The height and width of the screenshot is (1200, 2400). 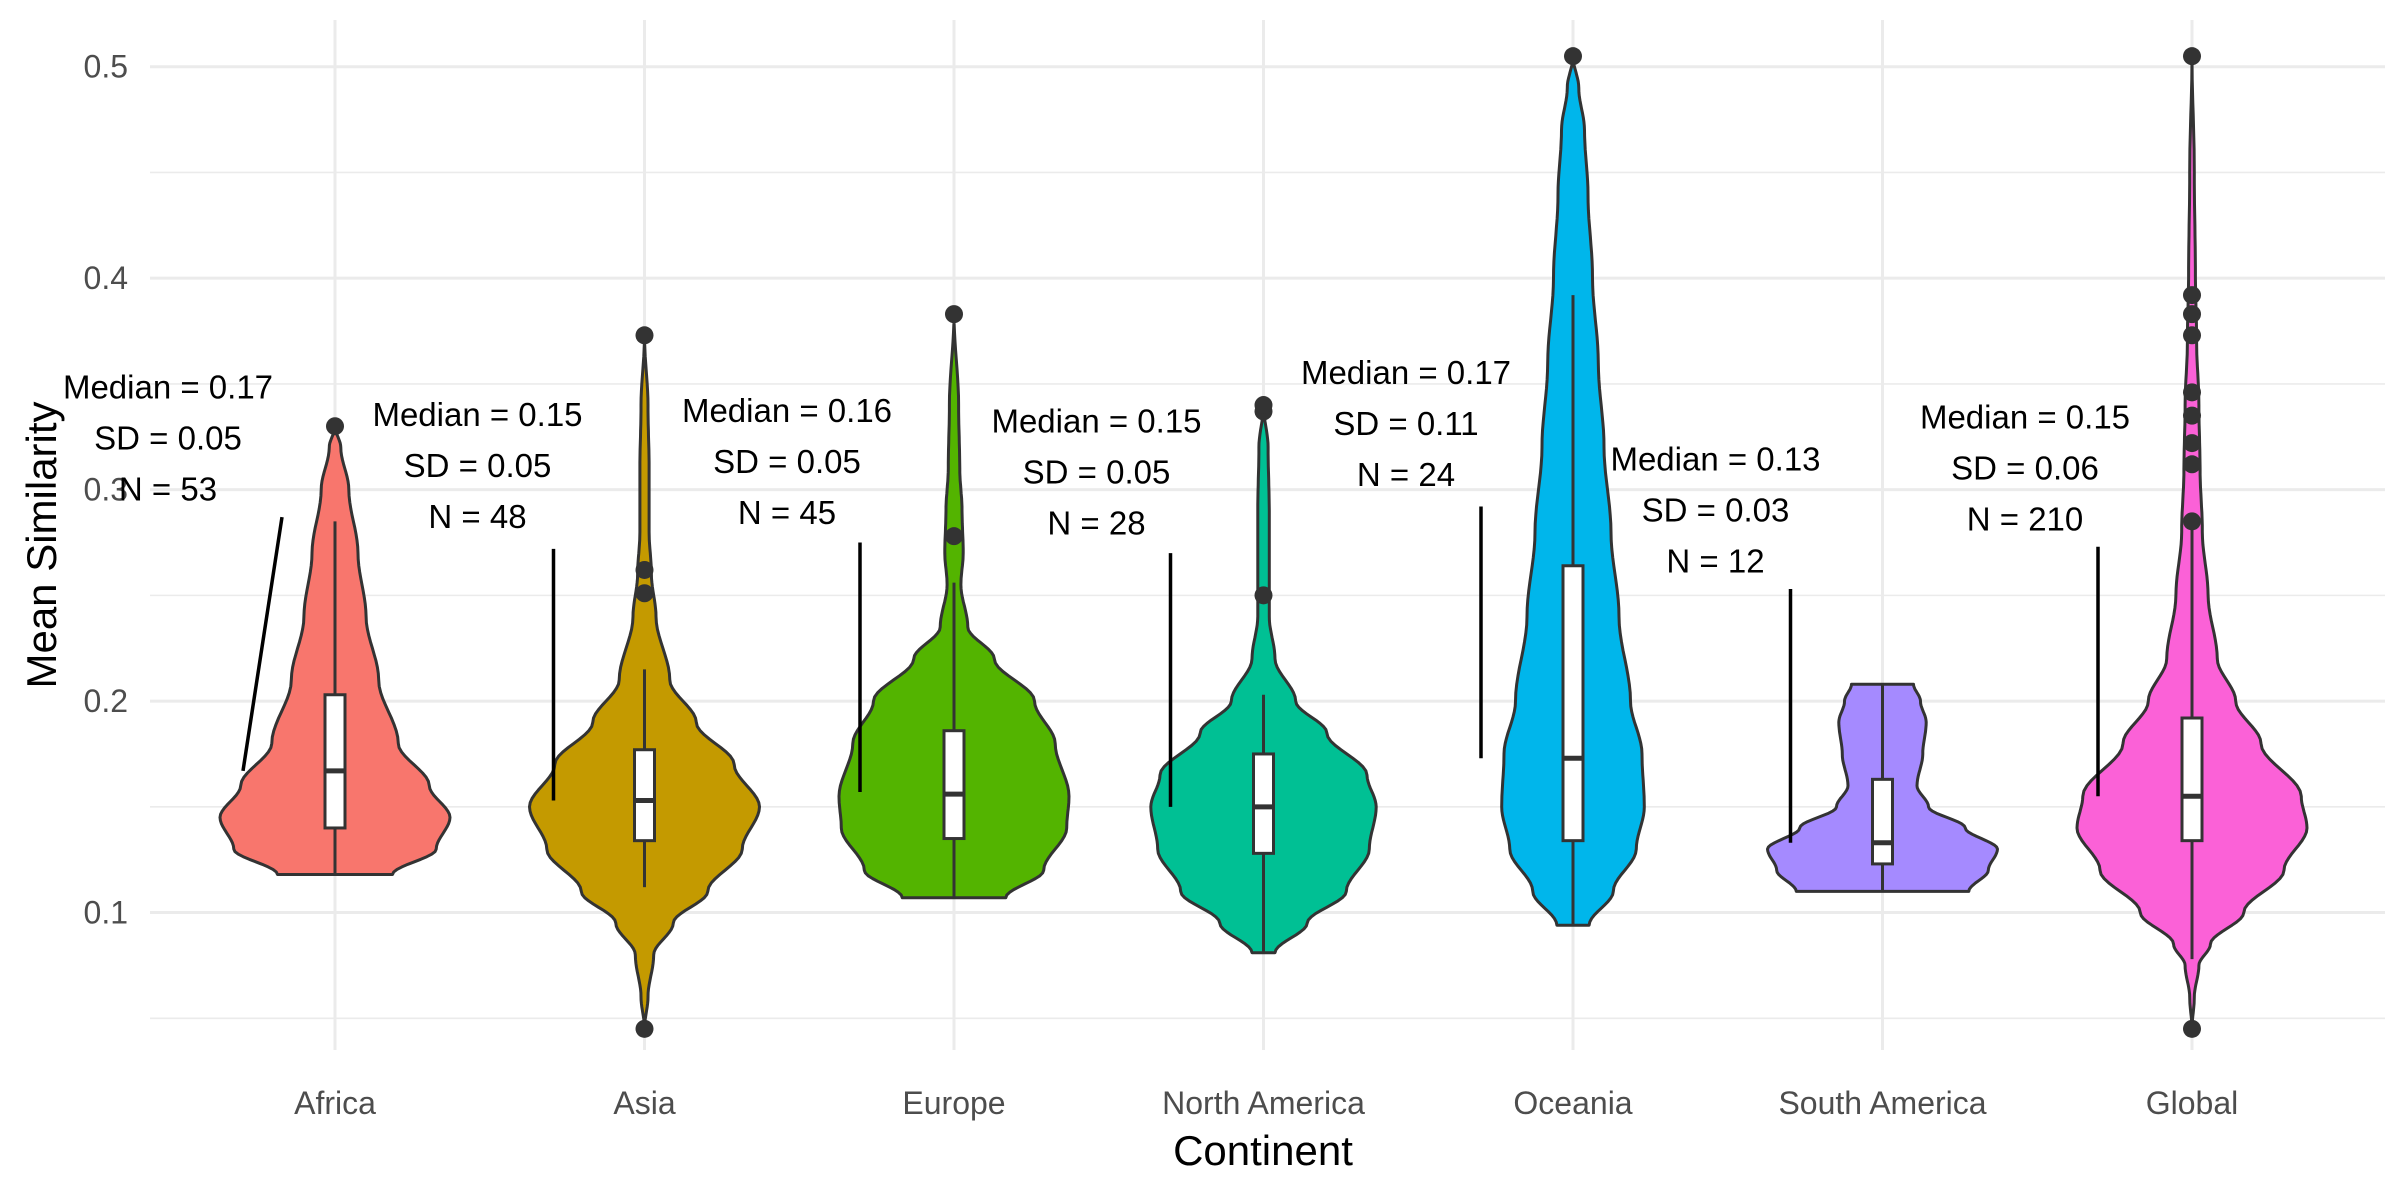 I want to click on x-tick-label: Europe, so click(x=953, y=1103).